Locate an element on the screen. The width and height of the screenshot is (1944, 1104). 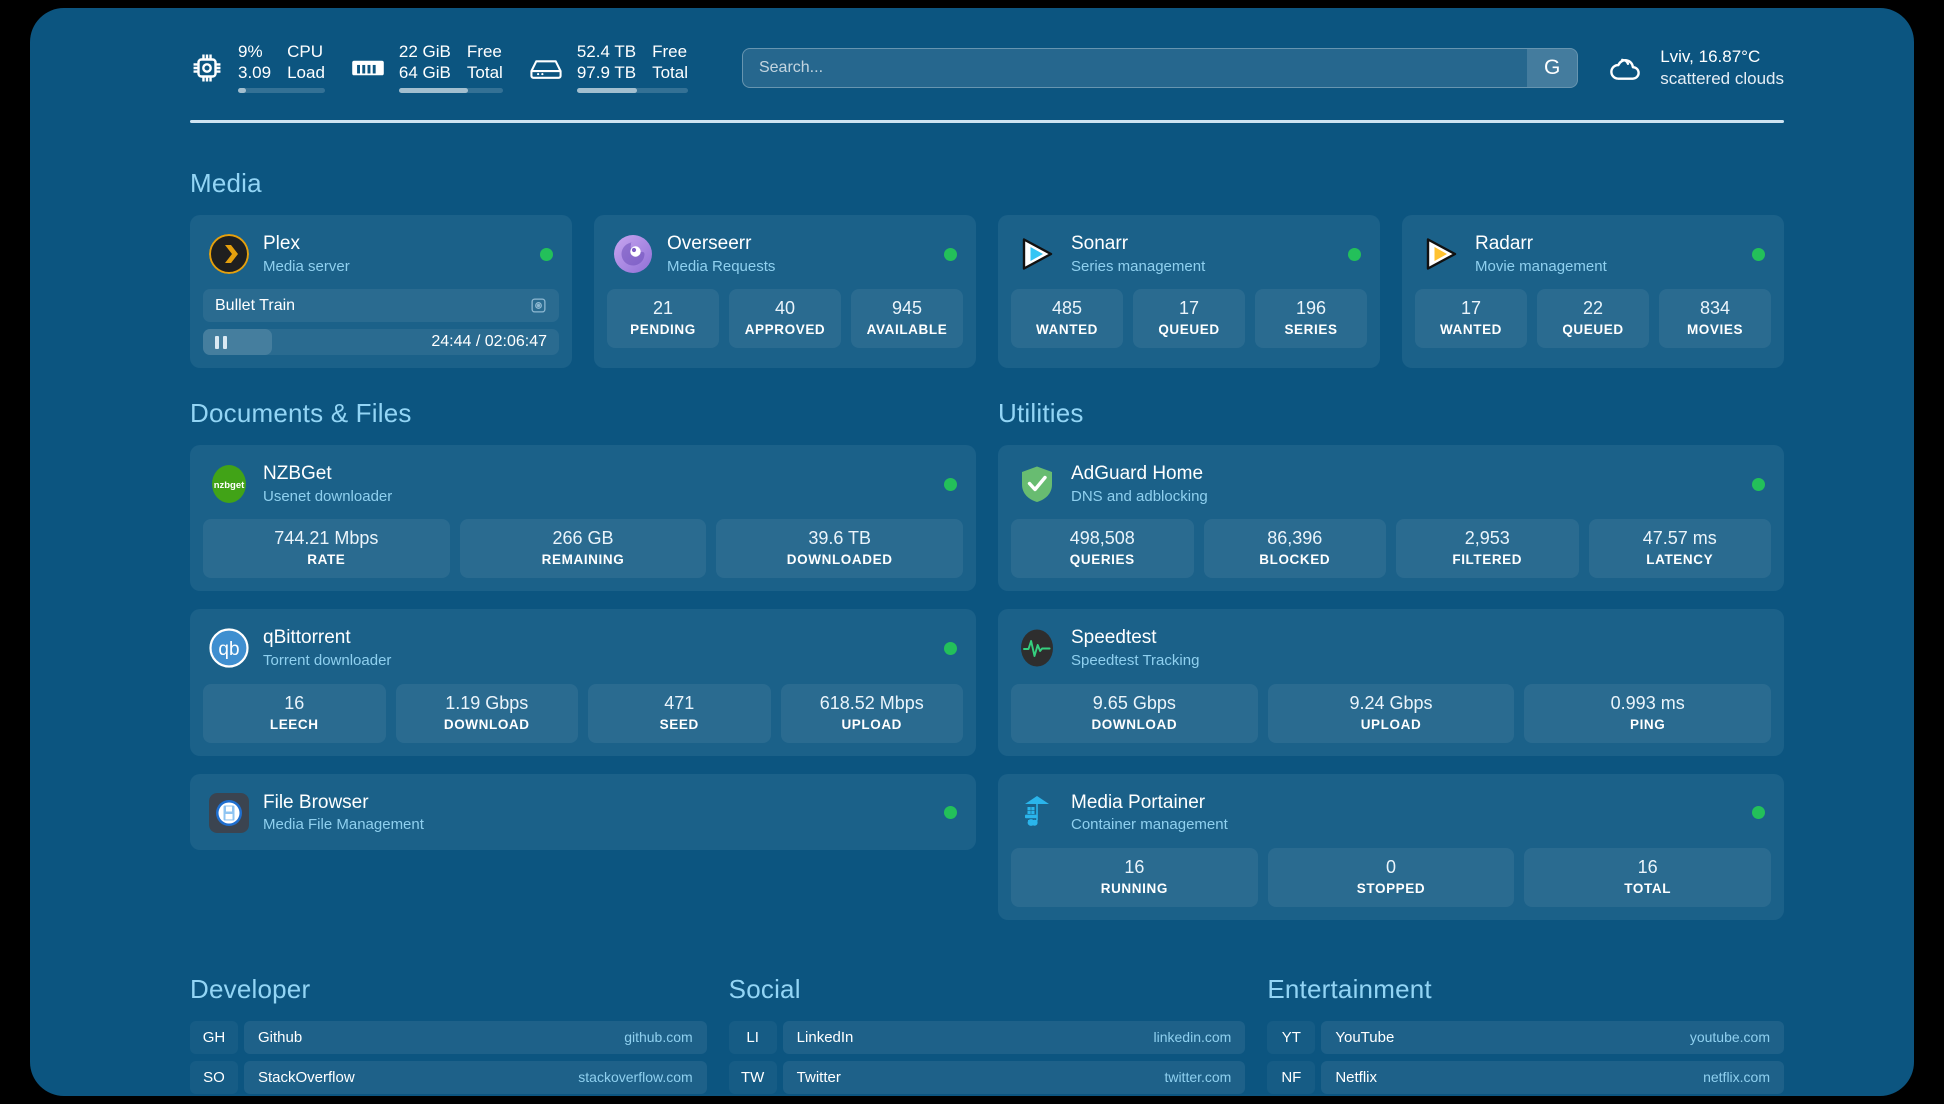
stat-label: LATENCY is located at coordinates (1680, 560).